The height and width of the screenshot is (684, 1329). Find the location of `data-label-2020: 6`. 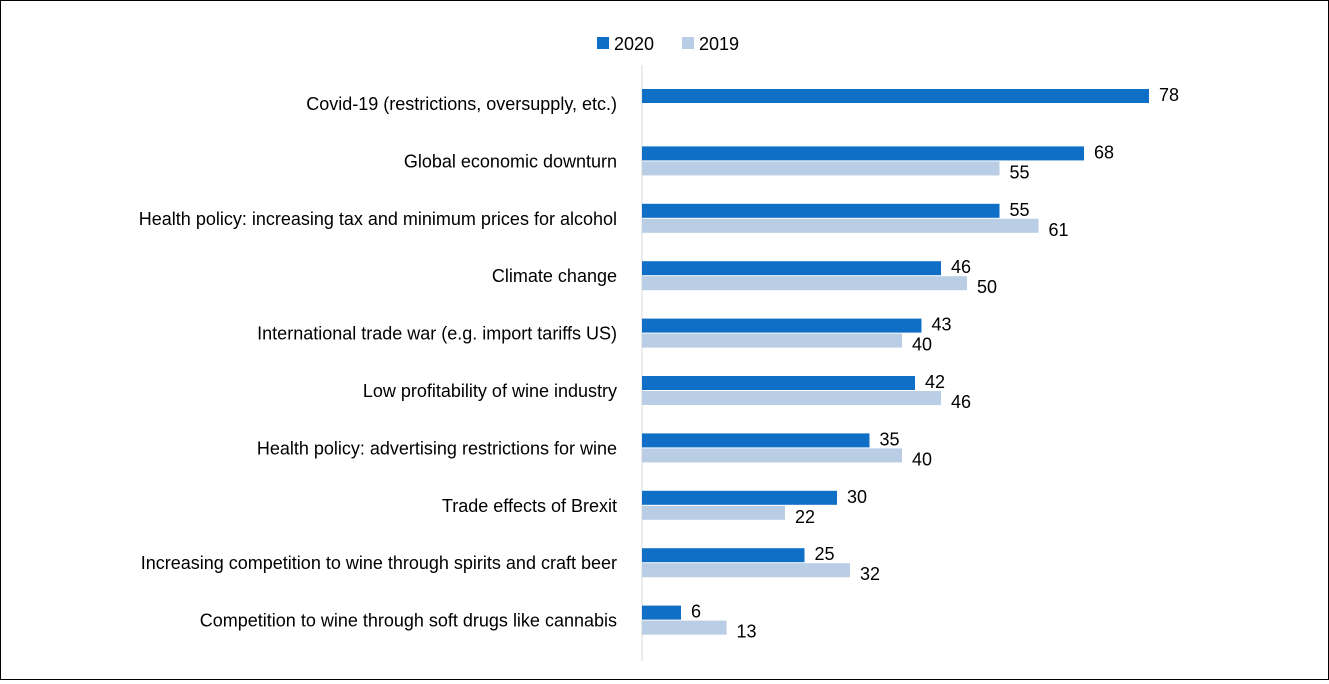

data-label-2020: 6 is located at coordinates (696, 612).